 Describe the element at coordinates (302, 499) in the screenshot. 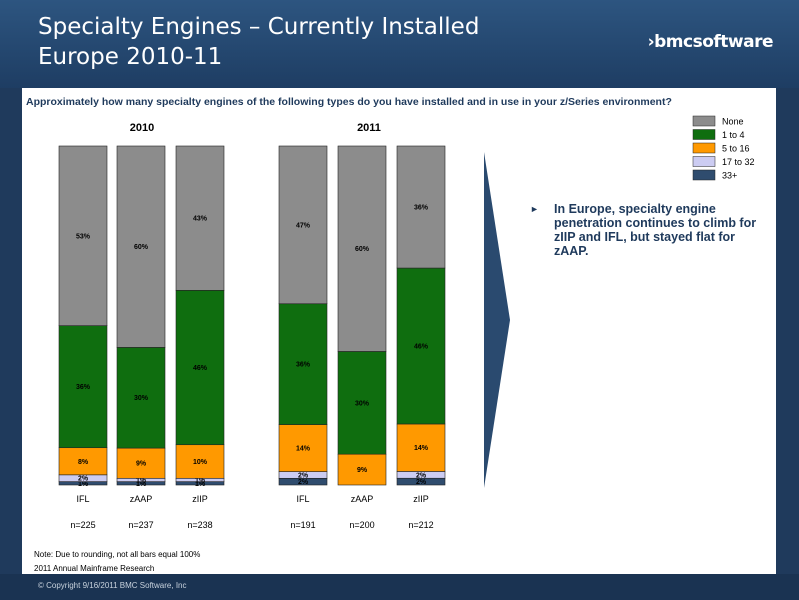

I see `tick-label-2011-IFL: IFL` at that location.